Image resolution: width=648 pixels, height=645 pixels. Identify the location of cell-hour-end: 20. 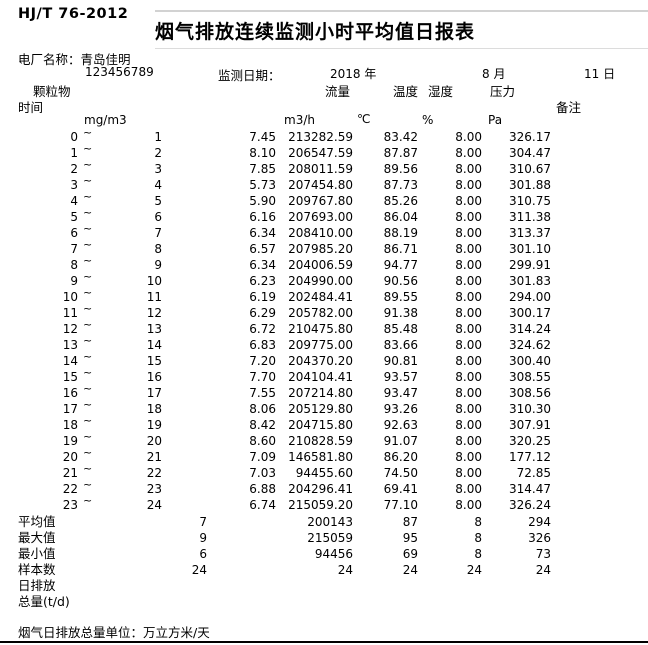
(154, 441).